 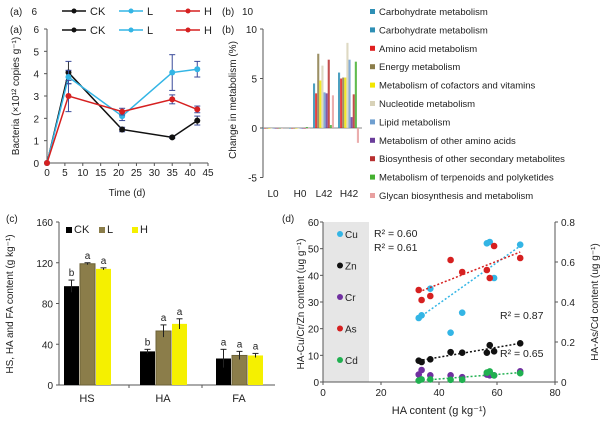 I want to click on panel-a-x-tick-label: 40, so click(x=191, y=173).